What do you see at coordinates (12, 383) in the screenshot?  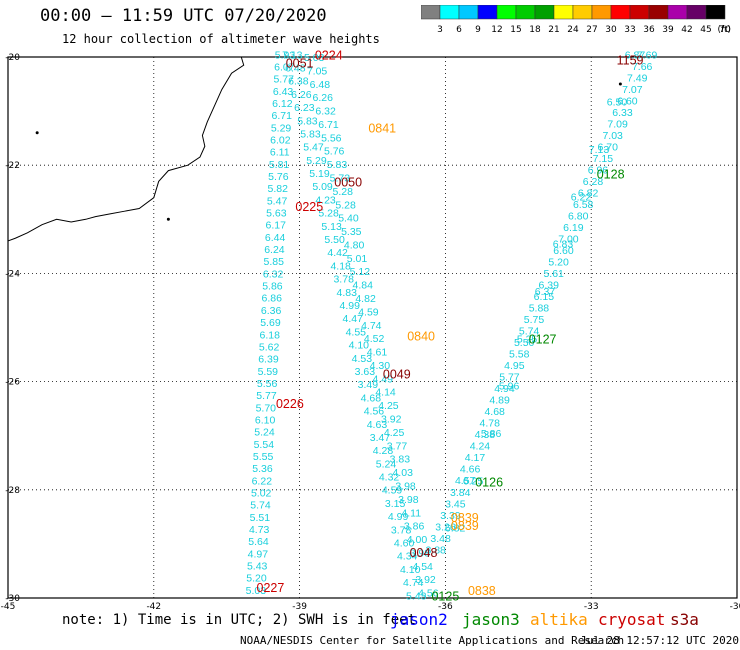 I see `latitude-label: -26` at bounding box center [12, 383].